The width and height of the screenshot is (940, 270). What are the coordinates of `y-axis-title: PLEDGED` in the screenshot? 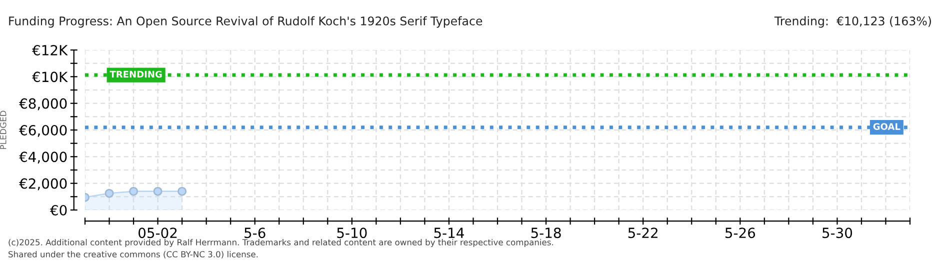 It's located at (3, 129).